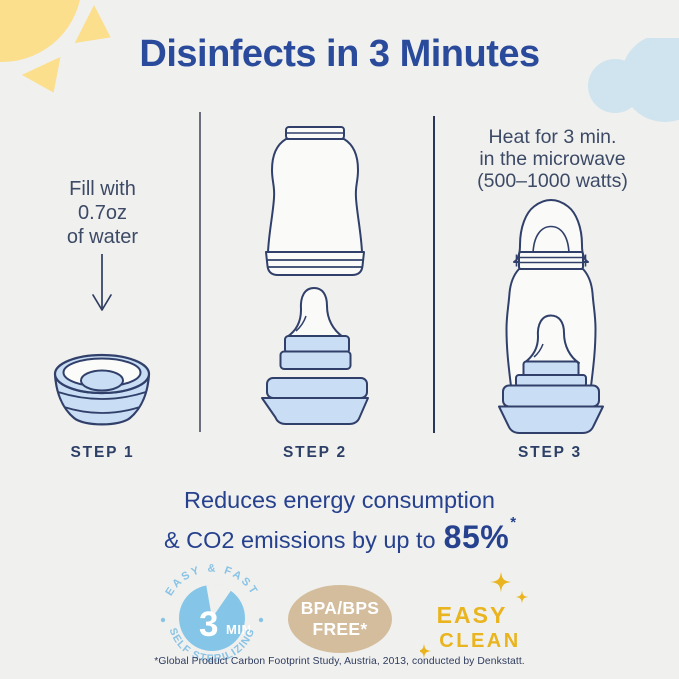 The image size is (679, 679). Describe the element at coordinates (513, 523) in the screenshot. I see `claim-asterisk: *` at that location.